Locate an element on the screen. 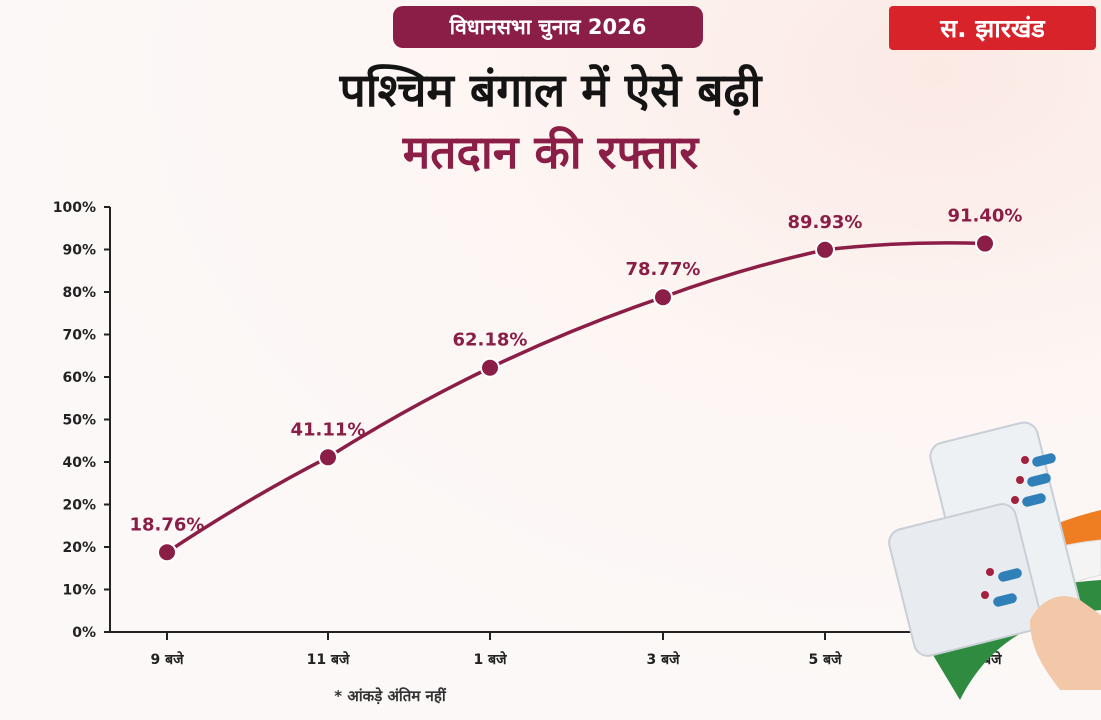 This screenshot has height=720, width=1101. data-label: 91.40% is located at coordinates (985, 216).